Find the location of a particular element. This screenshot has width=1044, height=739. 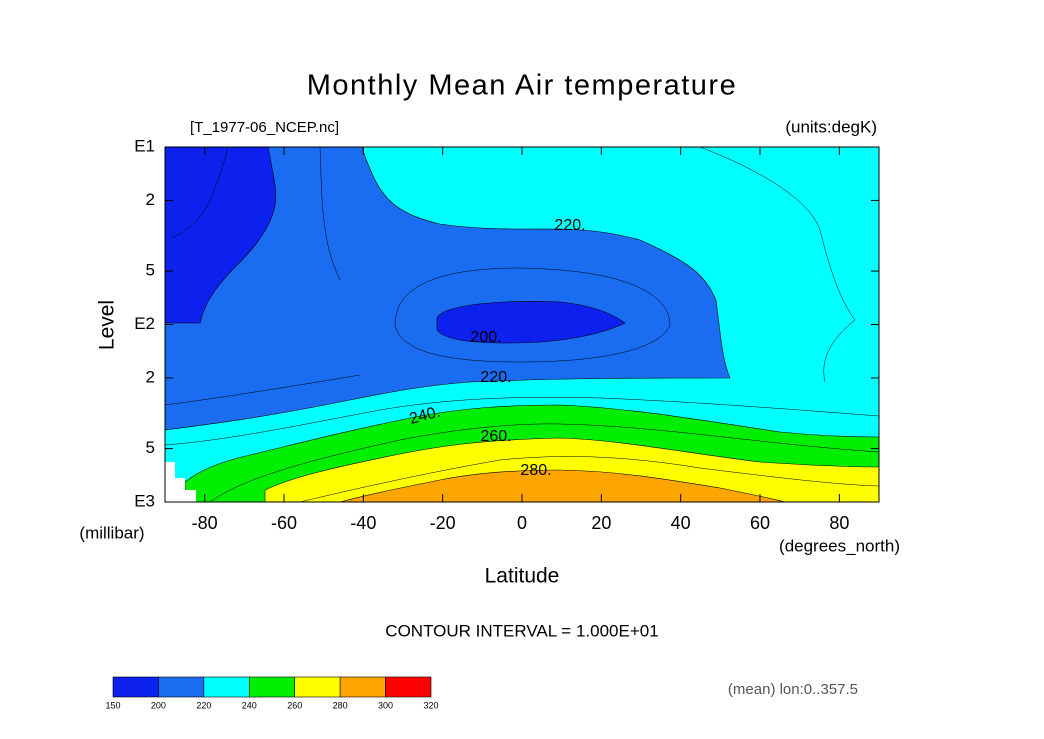

contour-label: 260. is located at coordinates (495, 436).